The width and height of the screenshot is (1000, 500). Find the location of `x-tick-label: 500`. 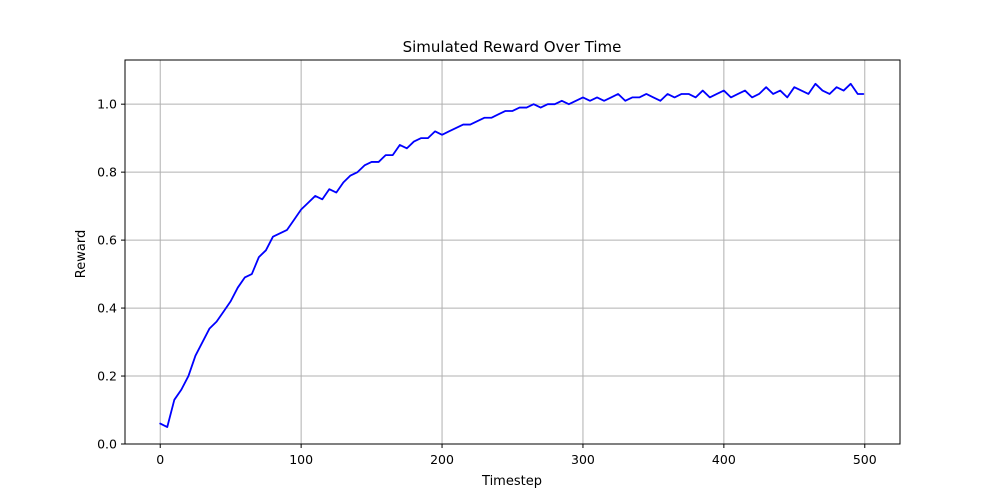

x-tick-label: 500 is located at coordinates (865, 459).